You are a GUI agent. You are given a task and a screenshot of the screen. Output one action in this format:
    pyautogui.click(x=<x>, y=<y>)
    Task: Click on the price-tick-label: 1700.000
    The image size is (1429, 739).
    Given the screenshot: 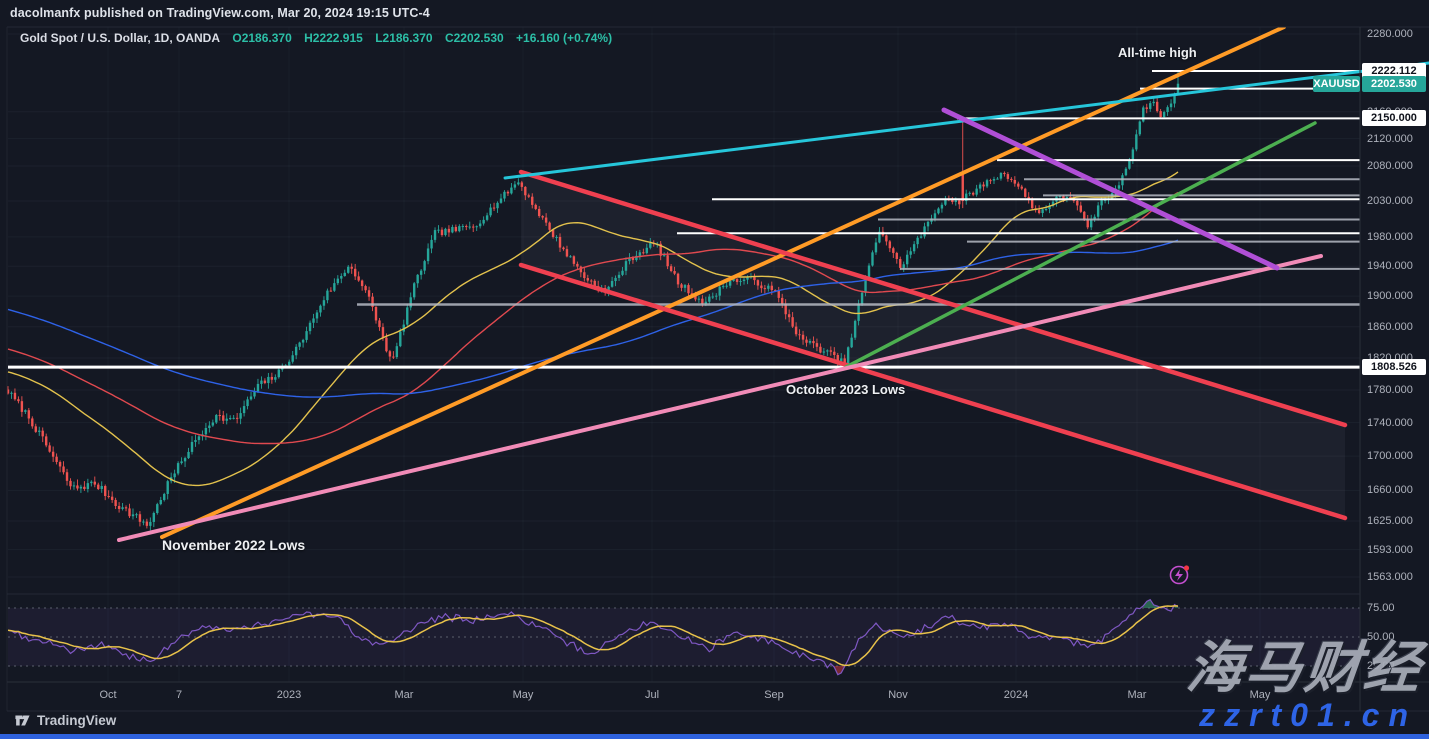 What is the action you would take?
    pyautogui.click(x=1390, y=456)
    